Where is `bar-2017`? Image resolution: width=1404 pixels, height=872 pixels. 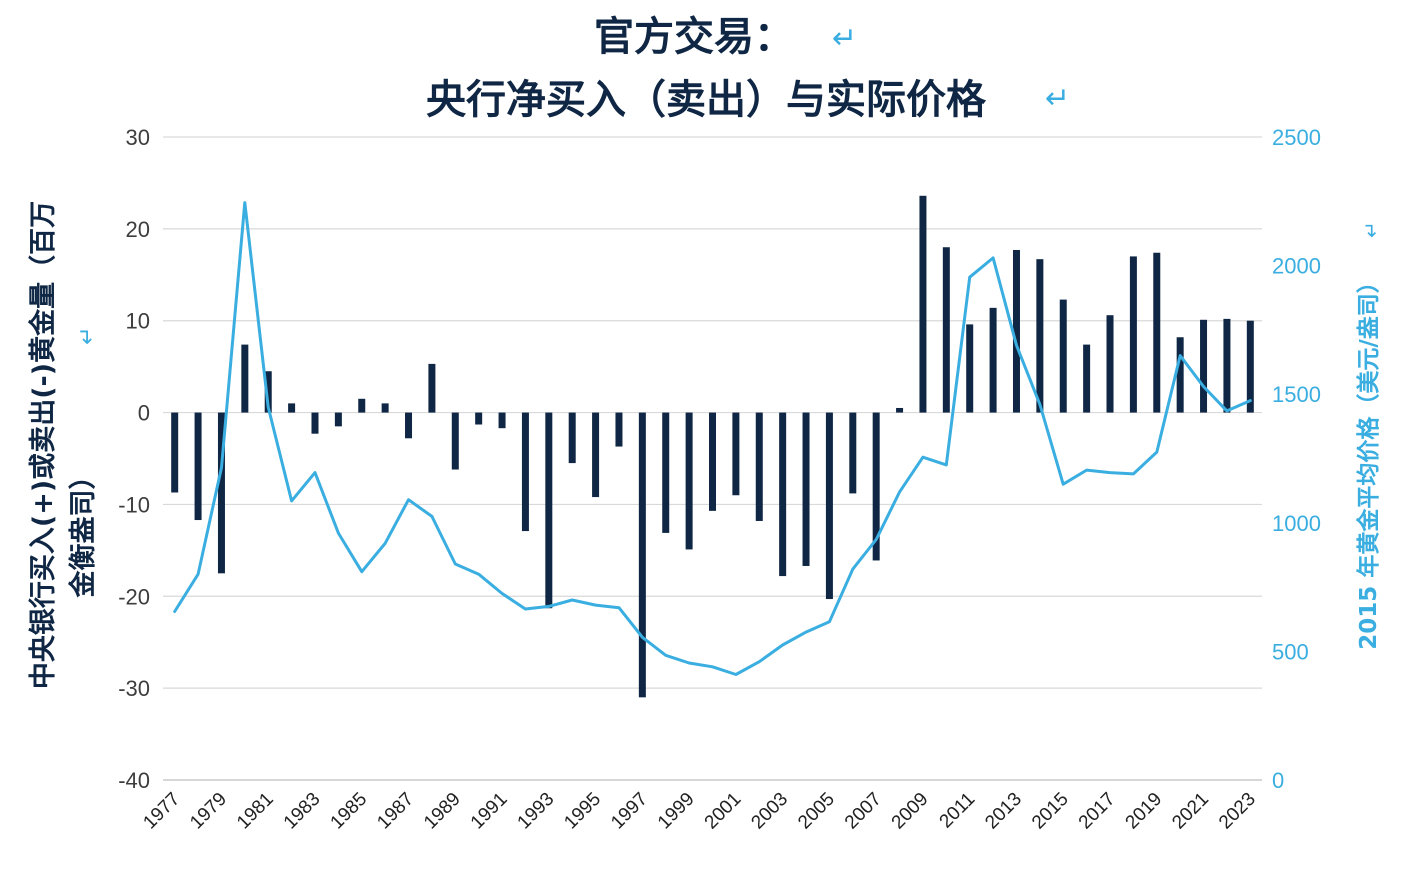 bar-2017 is located at coordinates (1110, 364).